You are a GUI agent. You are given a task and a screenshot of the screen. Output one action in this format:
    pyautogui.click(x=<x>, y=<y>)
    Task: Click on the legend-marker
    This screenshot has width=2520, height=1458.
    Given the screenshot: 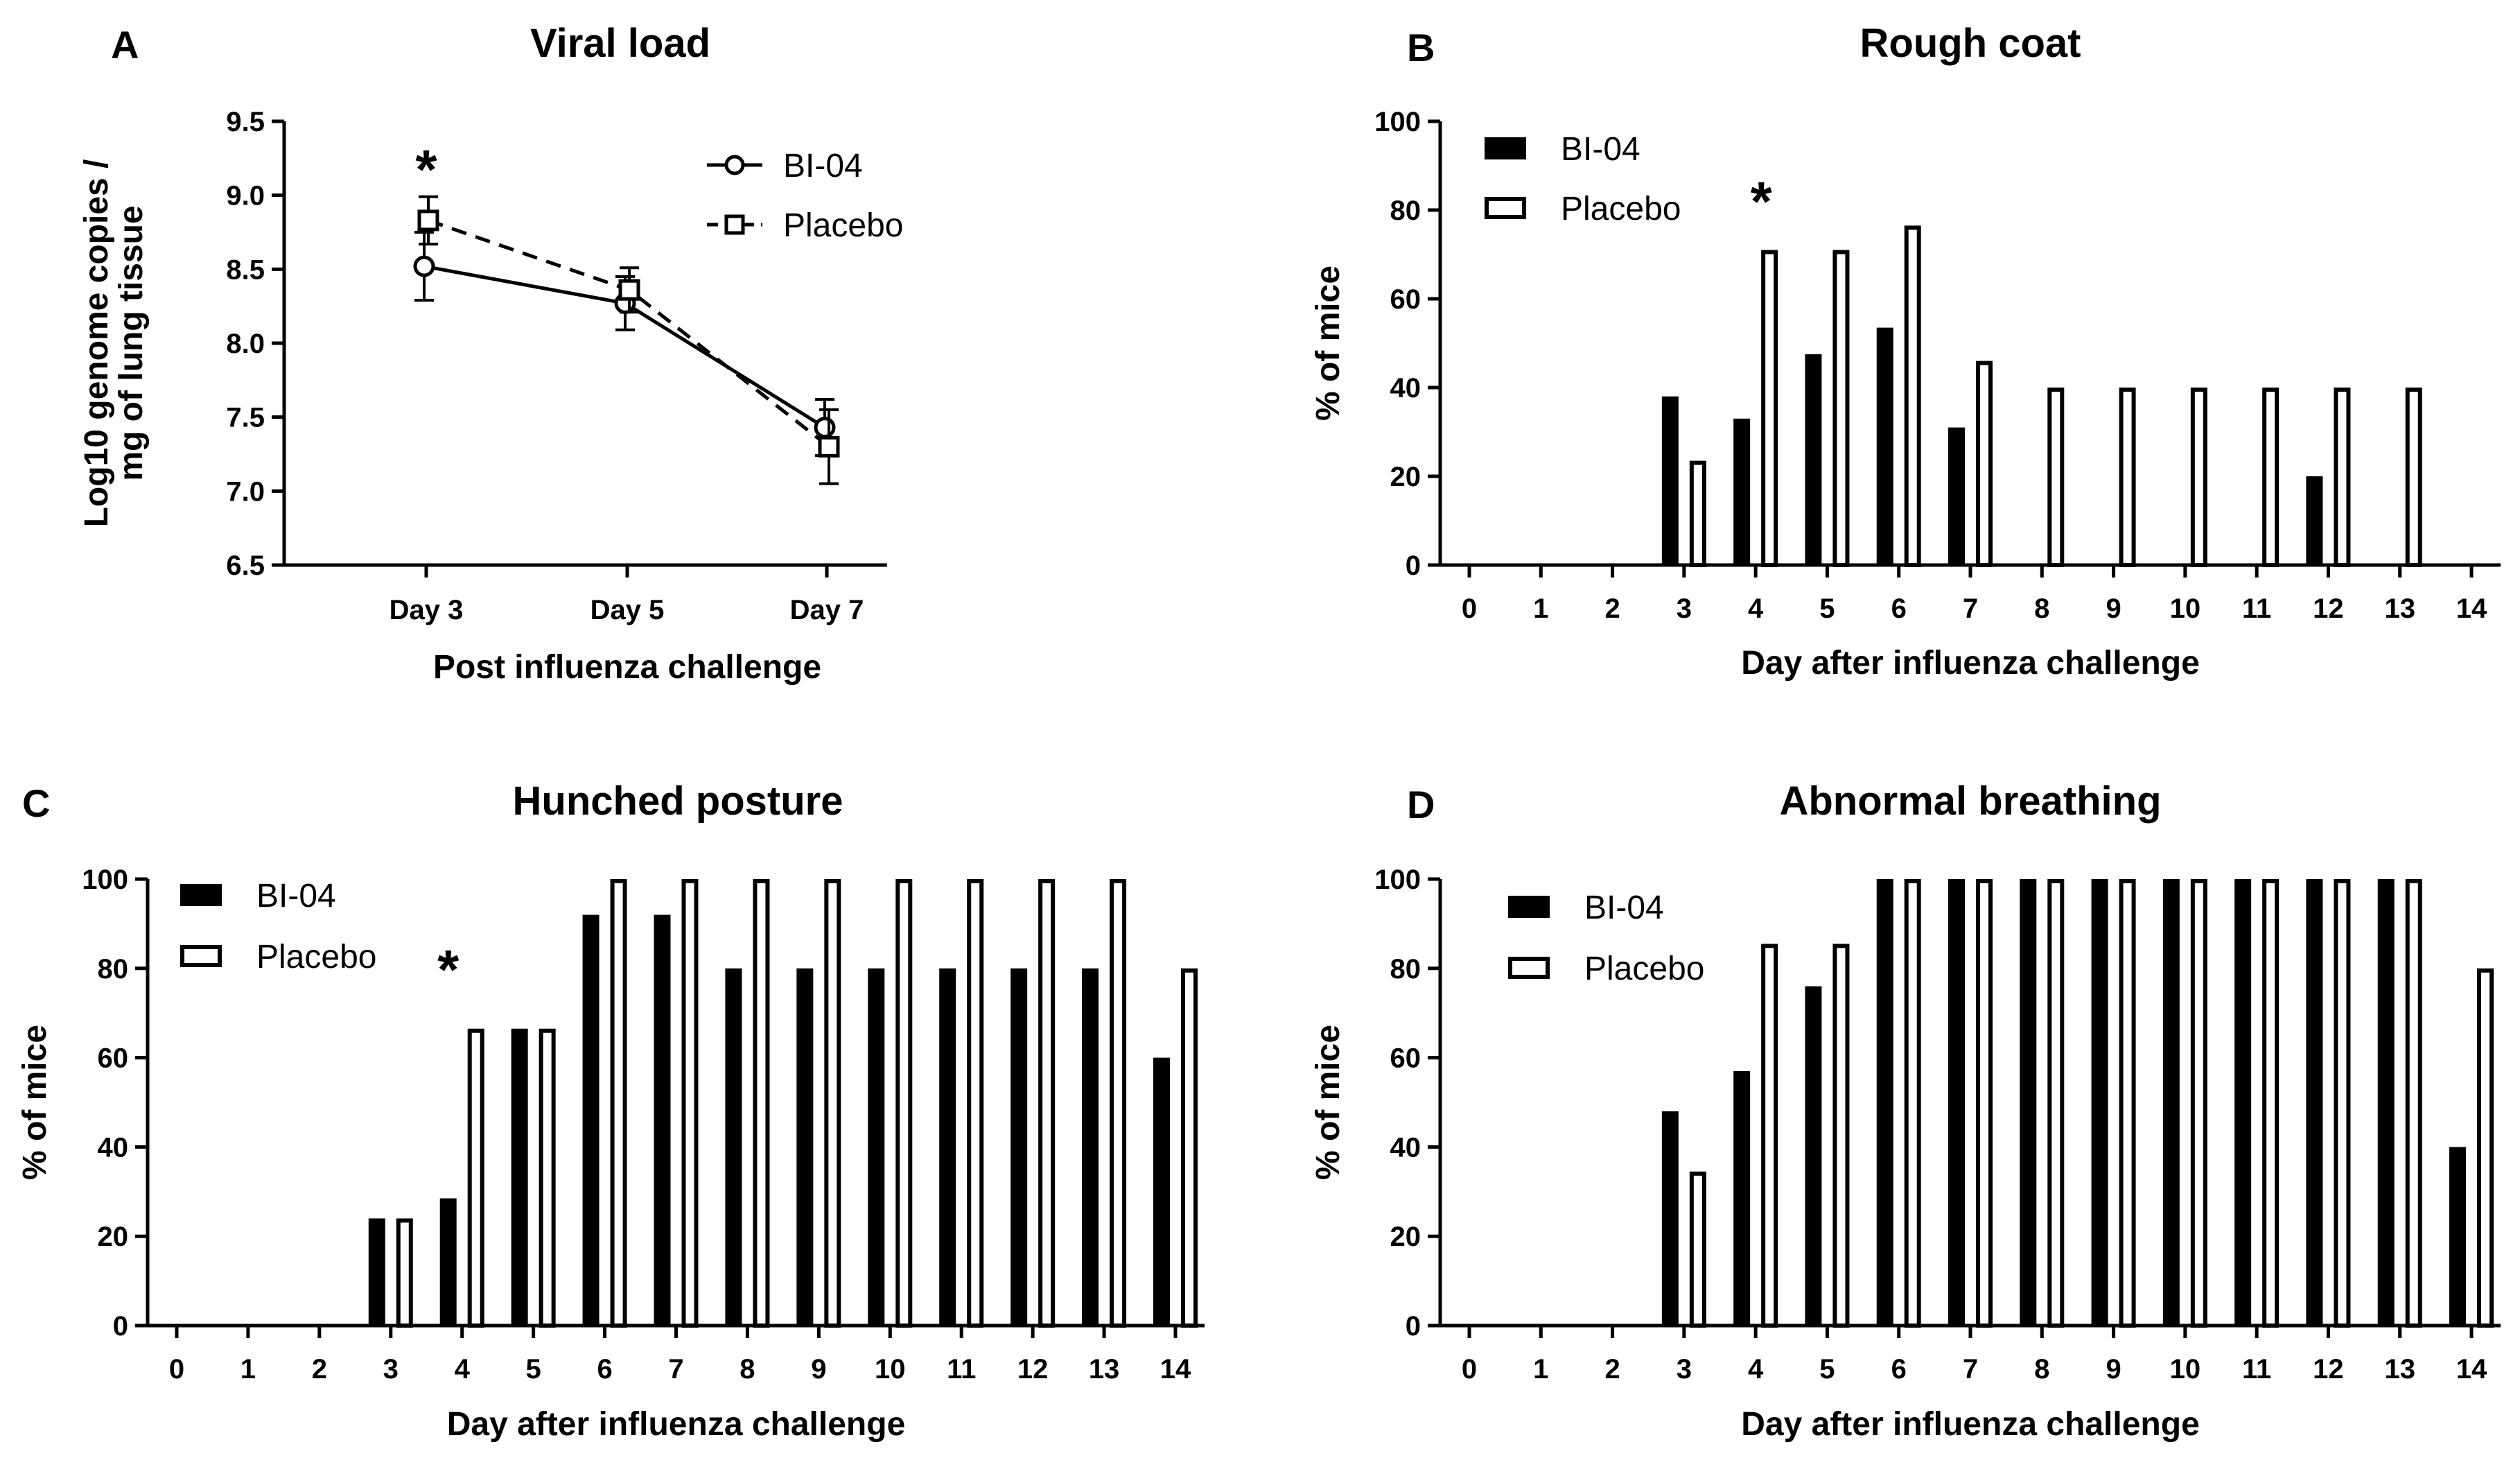 What is the action you would take?
    pyautogui.click(x=734, y=225)
    